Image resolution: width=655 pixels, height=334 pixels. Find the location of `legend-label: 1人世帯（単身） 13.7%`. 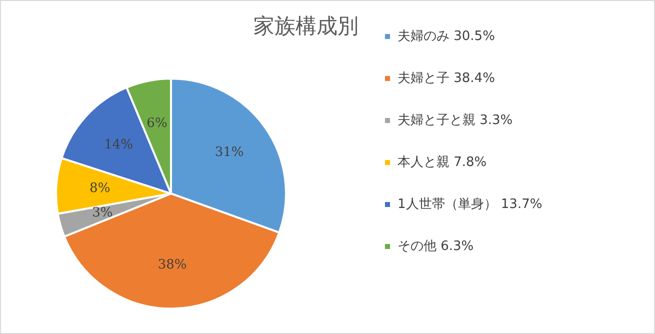

legend-label: 1人世帯（単身） 13.7% is located at coordinates (470, 204).